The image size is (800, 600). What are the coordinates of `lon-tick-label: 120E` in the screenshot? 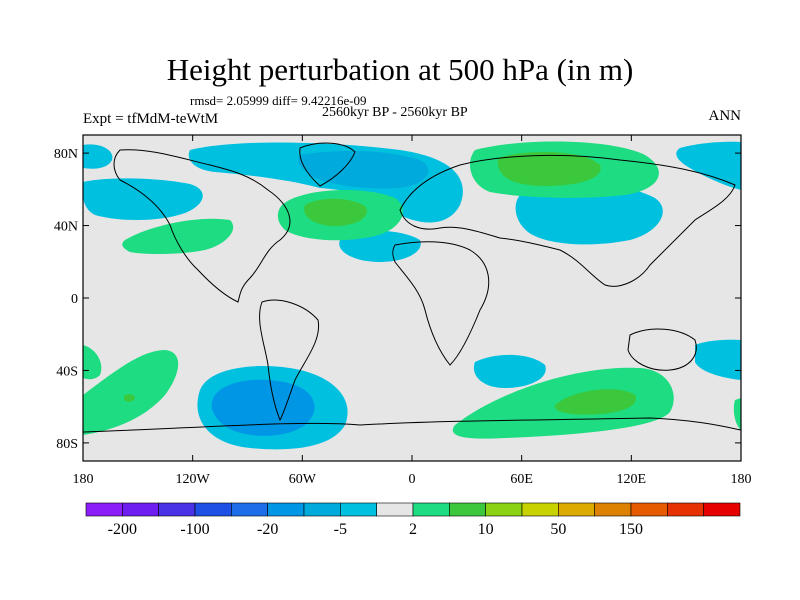 It's located at (632, 479).